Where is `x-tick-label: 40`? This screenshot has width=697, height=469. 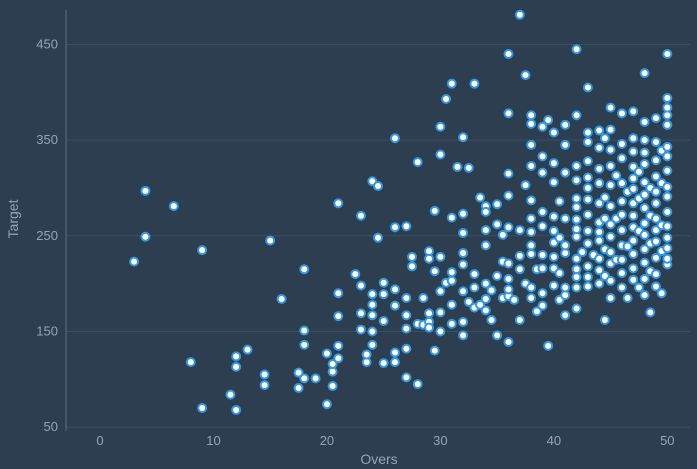 x-tick-label: 40 is located at coordinates (554, 440).